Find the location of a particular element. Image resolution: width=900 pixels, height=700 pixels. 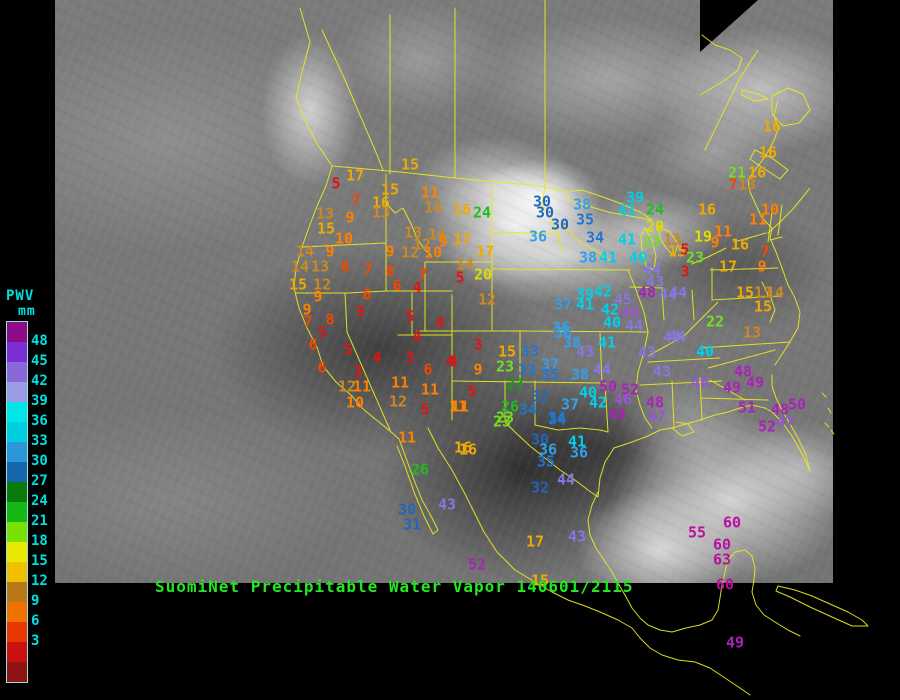

station-pwv-value: 8 is located at coordinates (390, 271).